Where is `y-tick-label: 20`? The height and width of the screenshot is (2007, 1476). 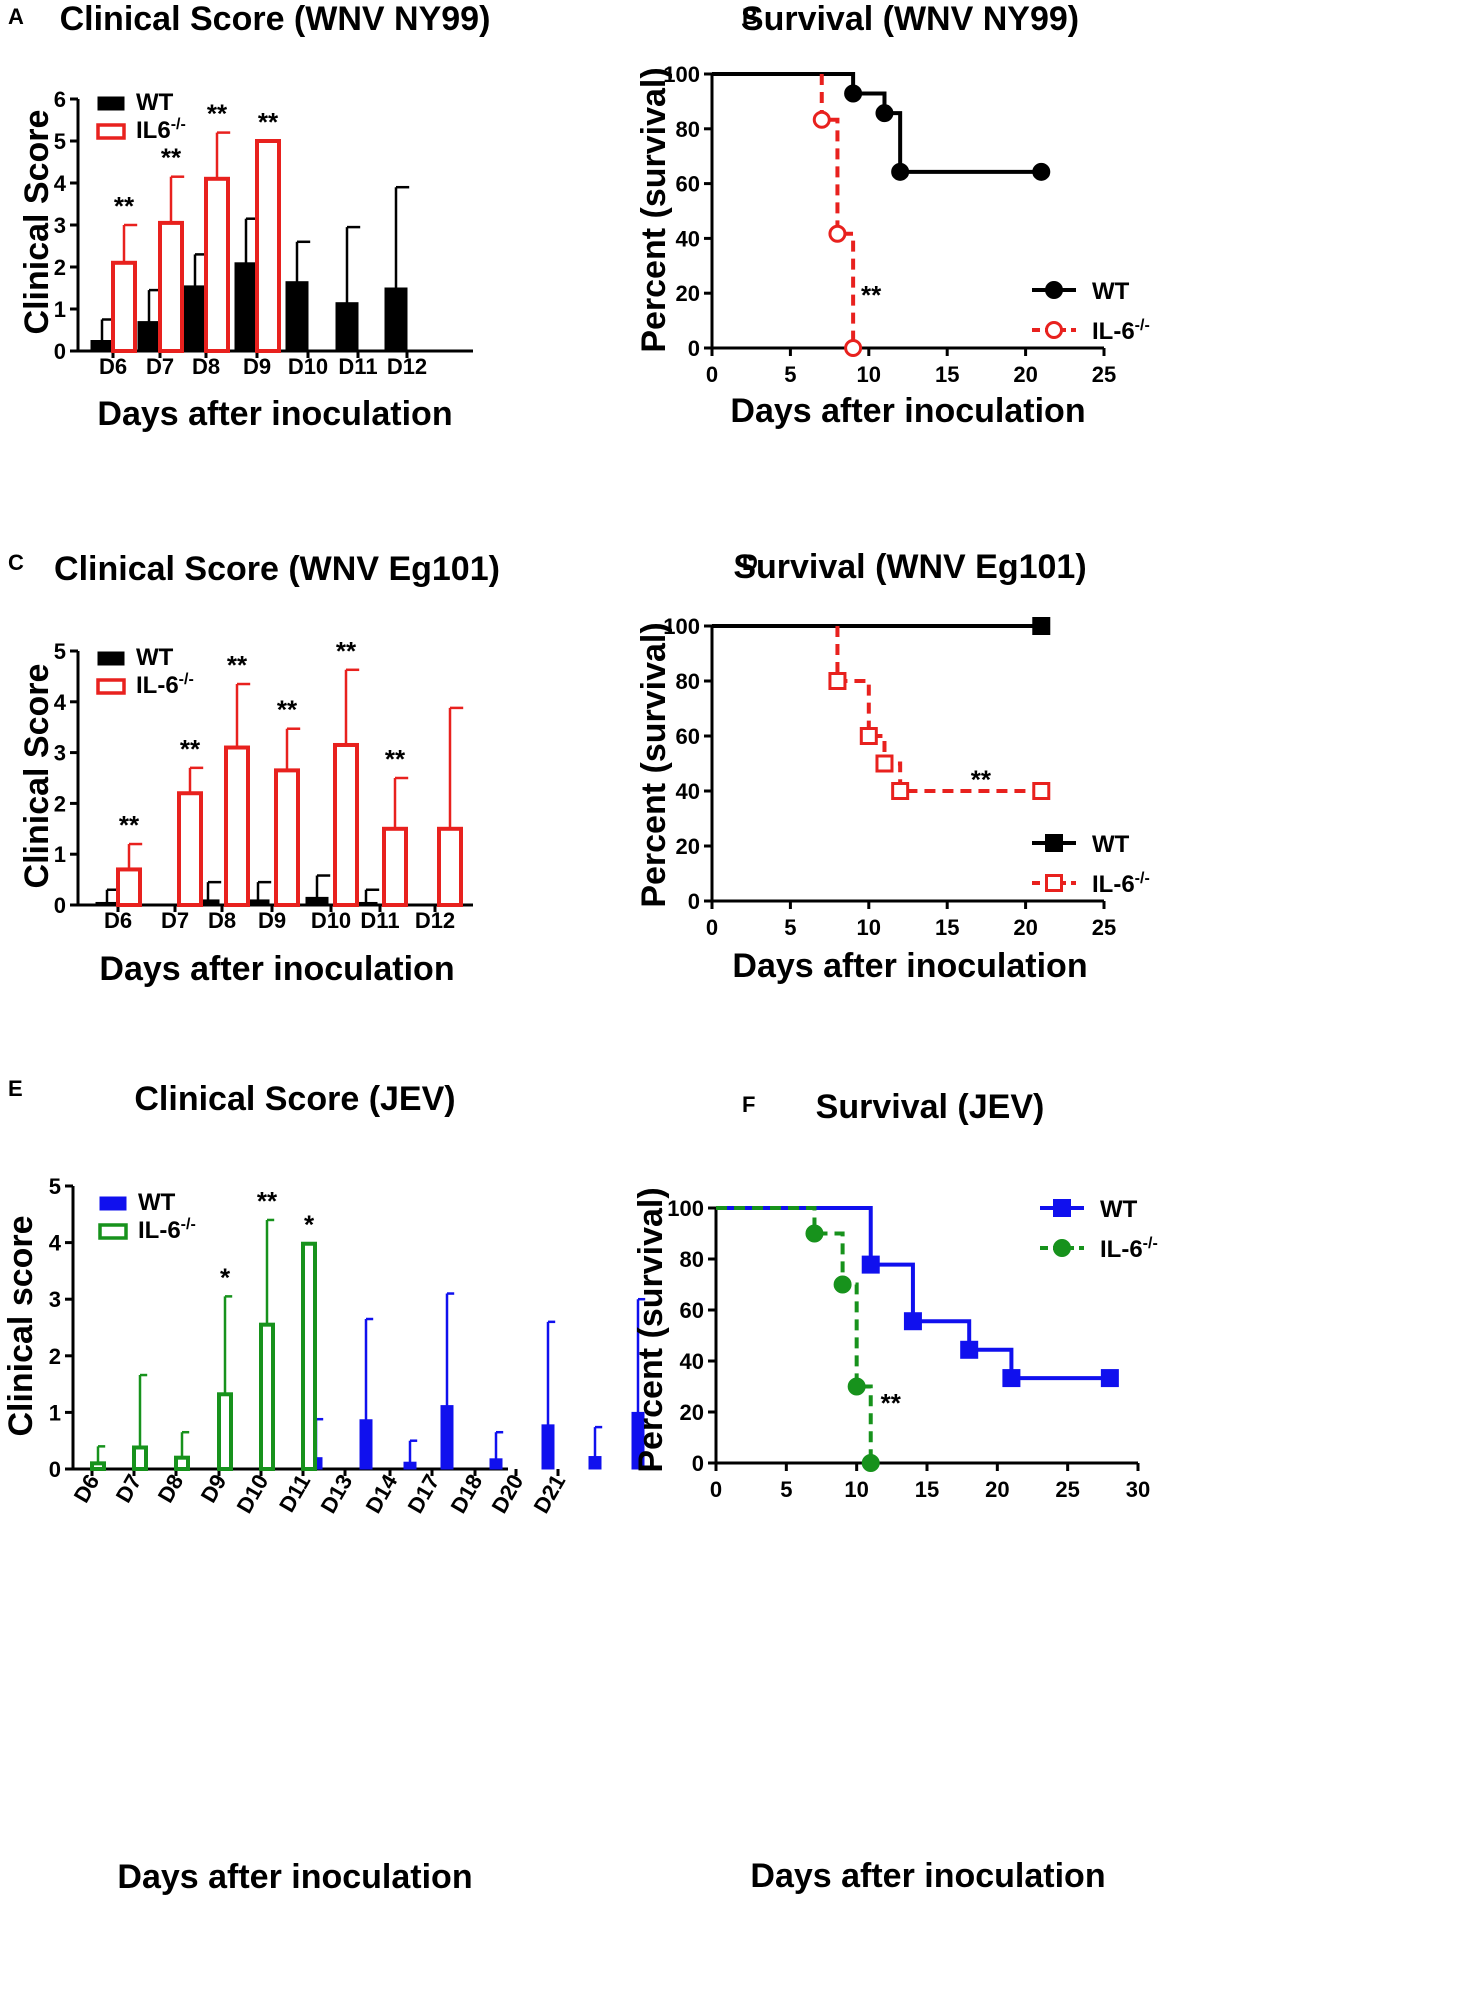
y-tick-label: 20 is located at coordinates (692, 1412).